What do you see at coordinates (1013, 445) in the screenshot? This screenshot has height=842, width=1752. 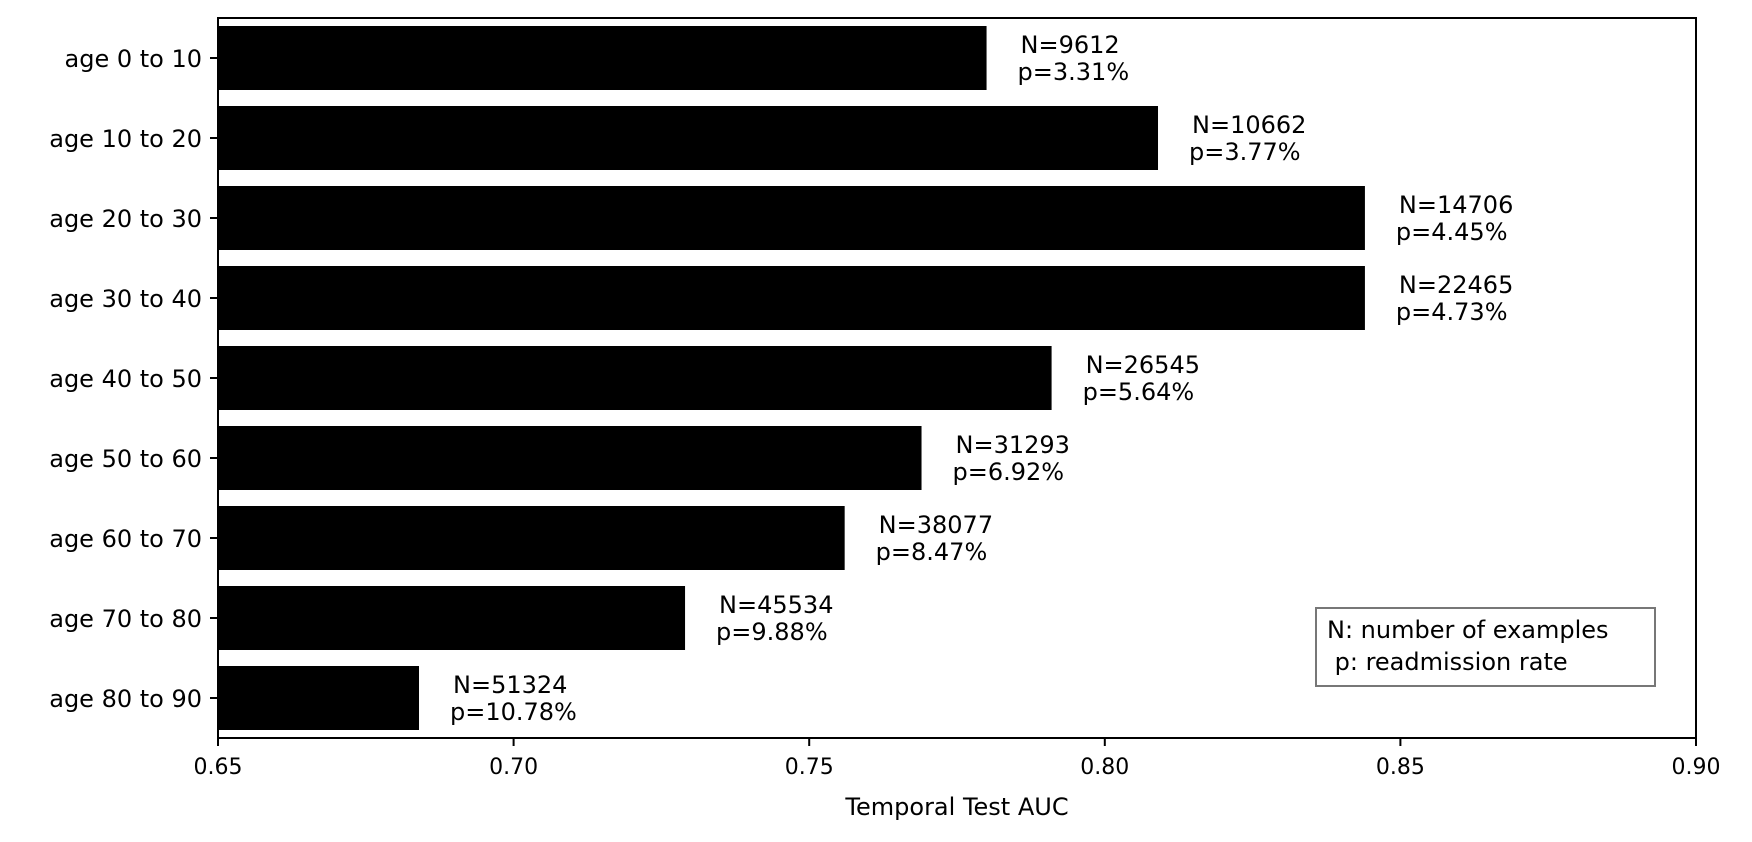 I see `bar-annotation-n: N=31293` at bounding box center [1013, 445].